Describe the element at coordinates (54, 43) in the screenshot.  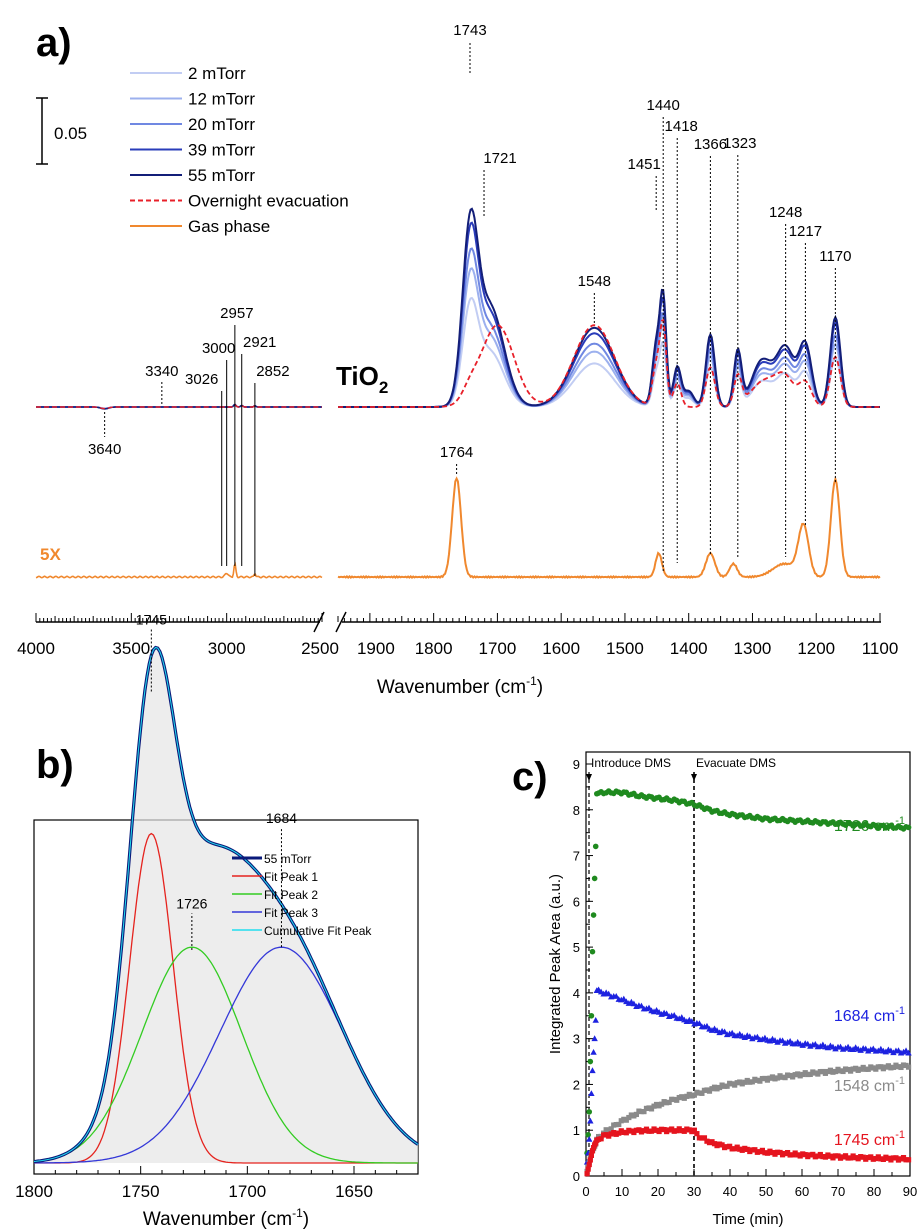
I see `panel-a-label: a)` at that location.